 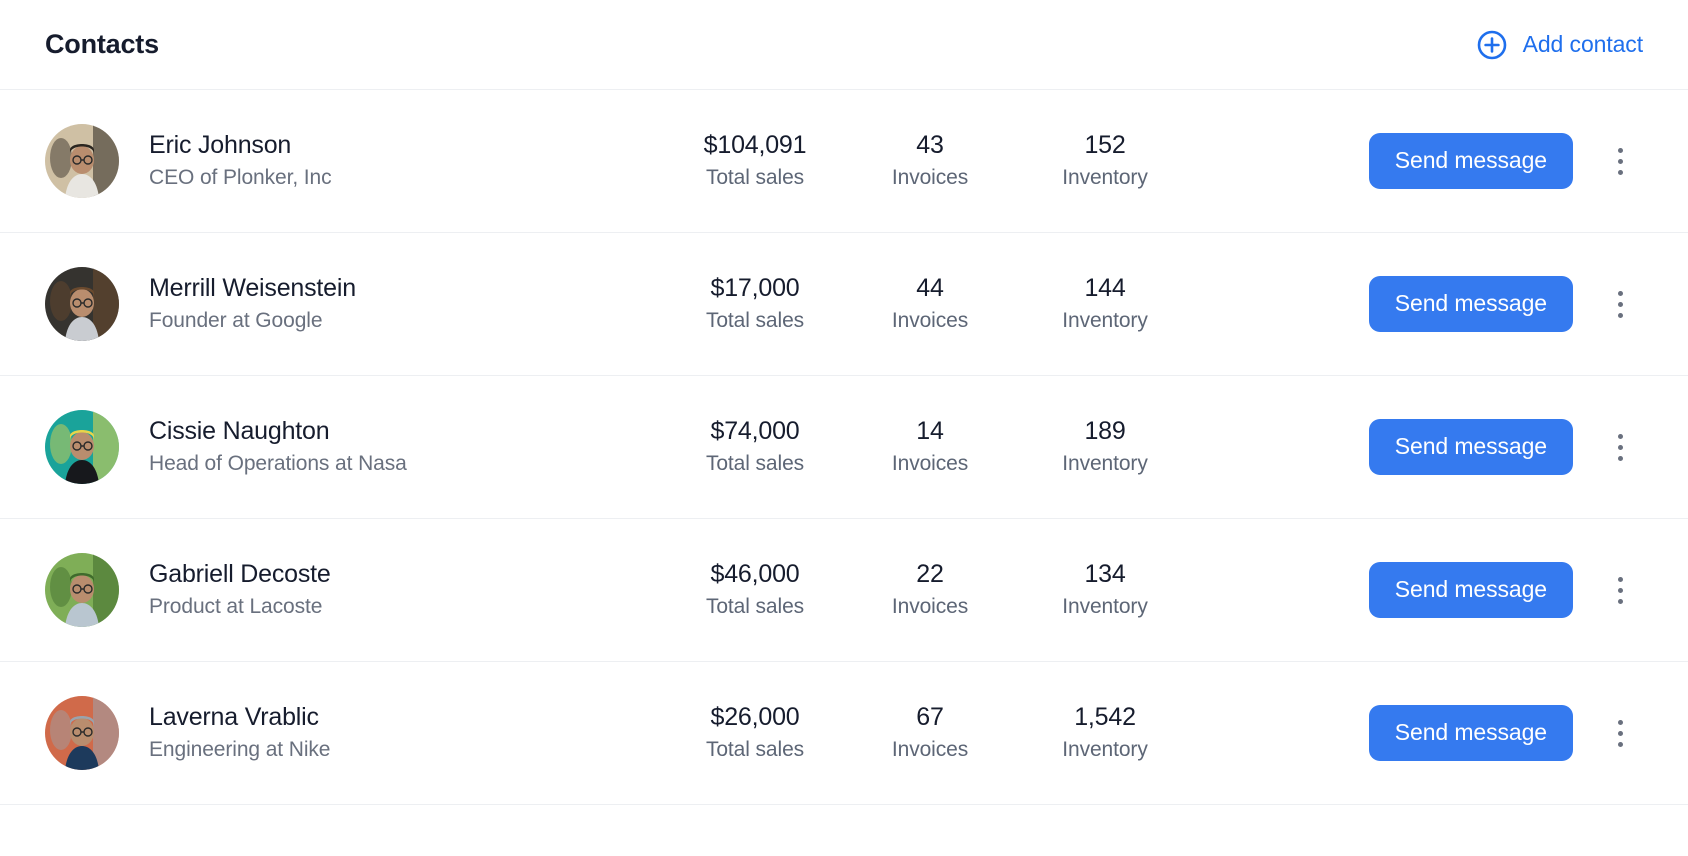 What do you see at coordinates (755, 287) in the screenshot?
I see `total-sales-value: $17,000` at bounding box center [755, 287].